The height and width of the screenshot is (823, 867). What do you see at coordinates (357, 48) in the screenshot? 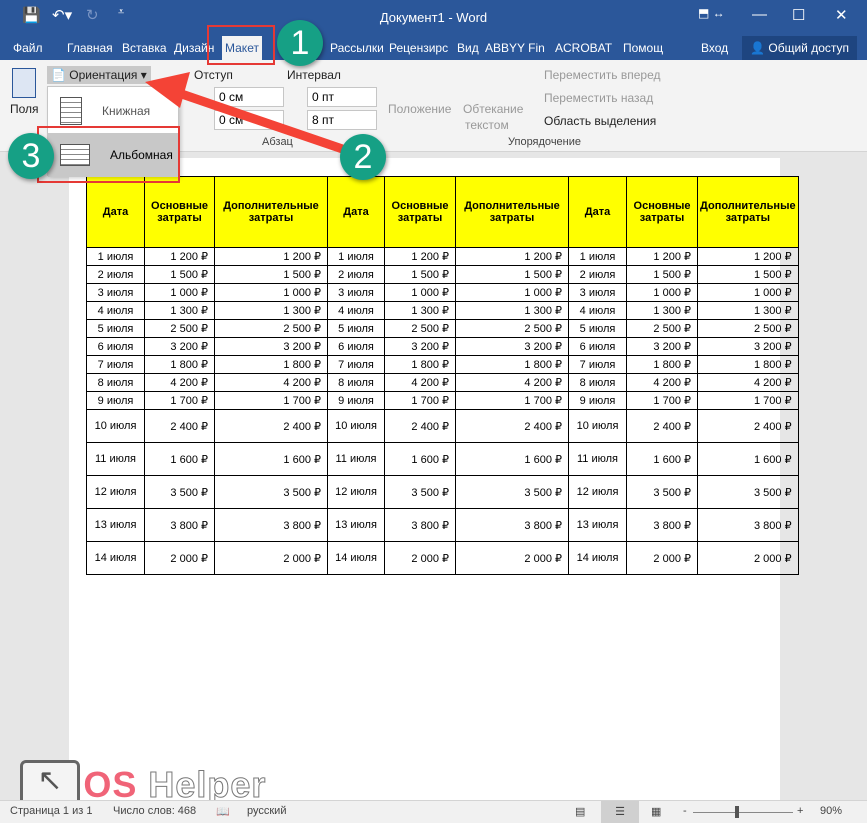
I see `tab-5: Рассылки` at bounding box center [357, 48].